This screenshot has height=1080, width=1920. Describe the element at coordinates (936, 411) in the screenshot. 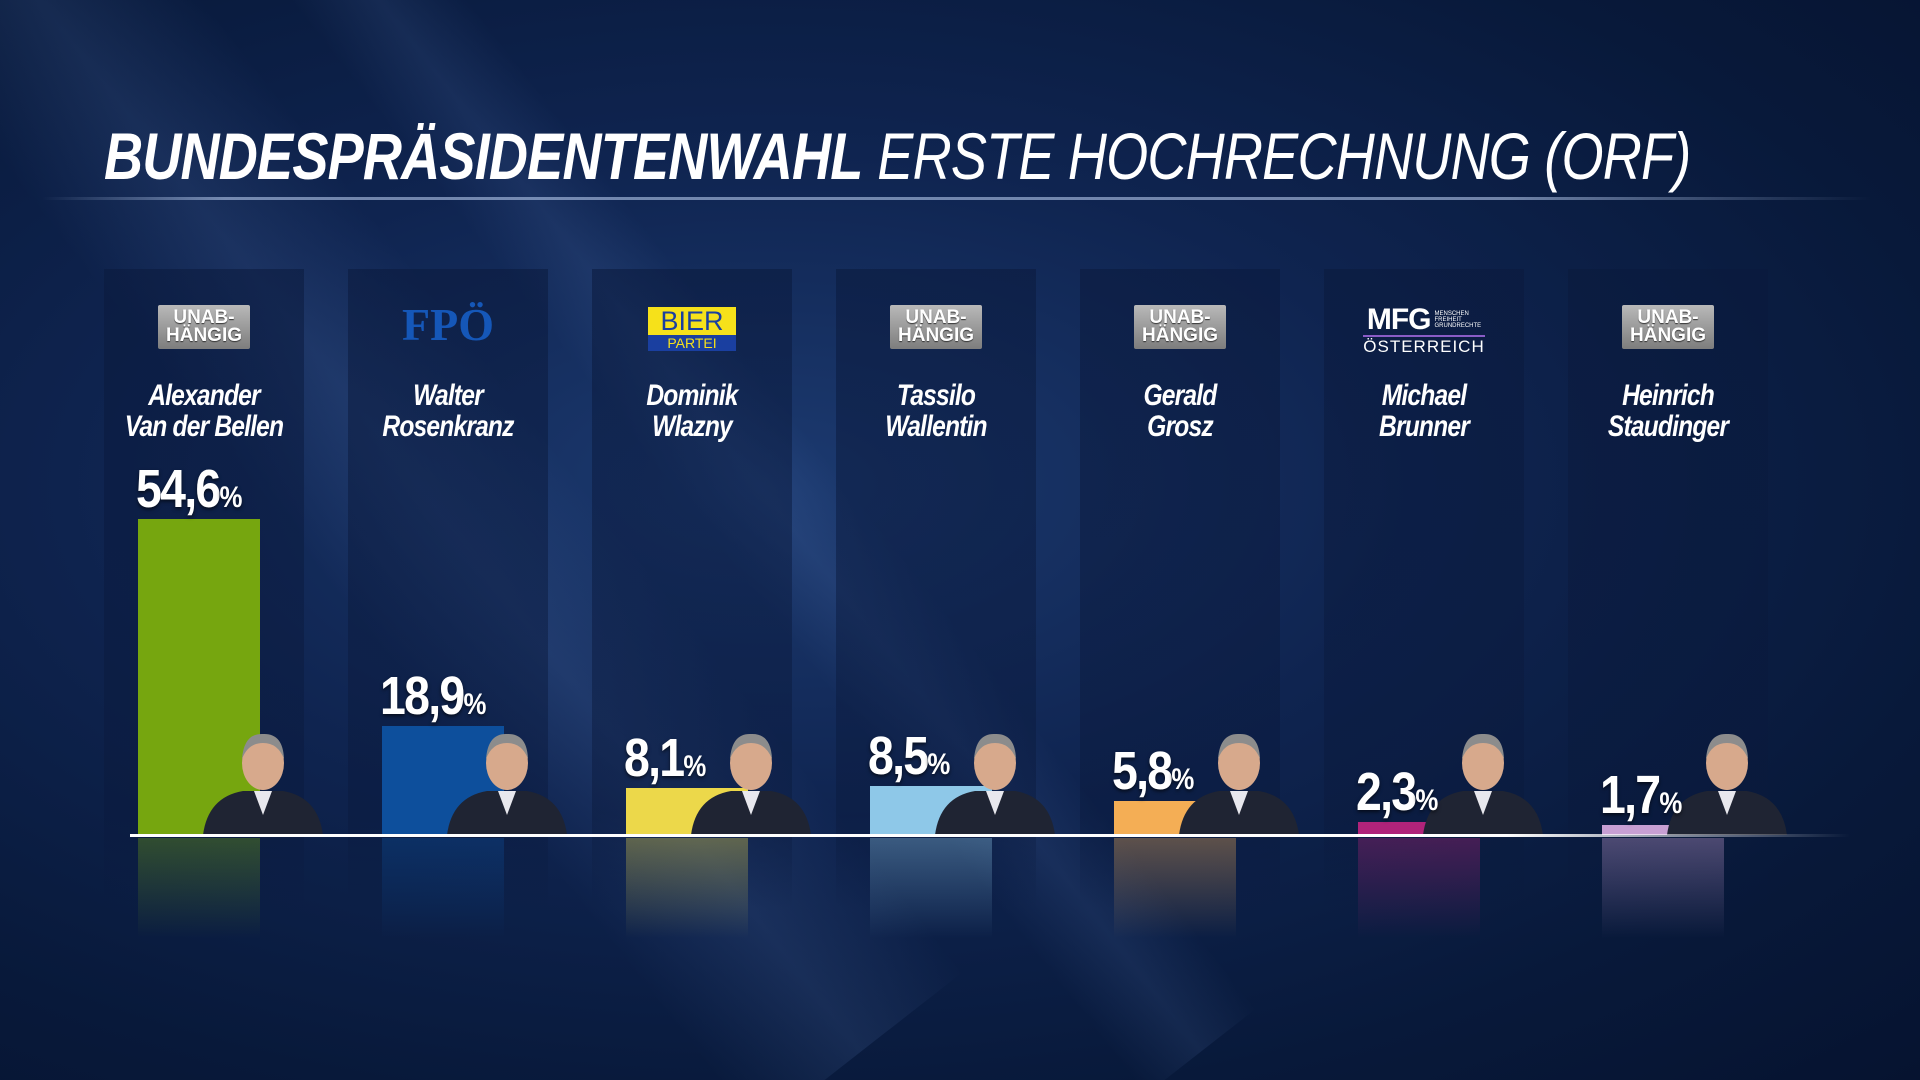

I see `x-tick-label: Tassilo Wallentin` at that location.